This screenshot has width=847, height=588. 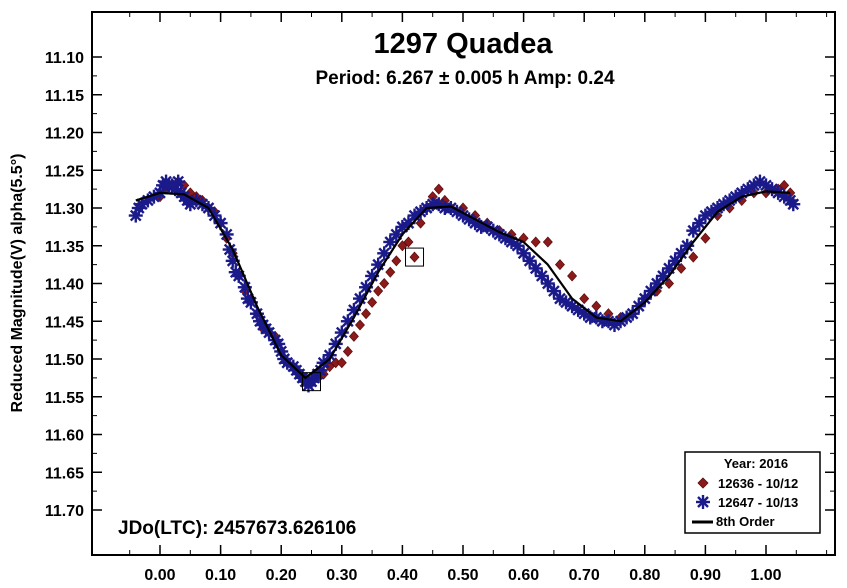 What do you see at coordinates (281, 575) in the screenshot?
I see `x-tick-label: 0.20` at bounding box center [281, 575].